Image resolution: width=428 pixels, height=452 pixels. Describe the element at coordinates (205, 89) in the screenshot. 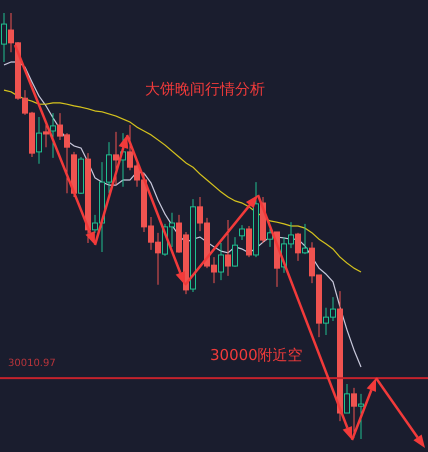

I see `text: 大饼晚间行情分析` at that location.